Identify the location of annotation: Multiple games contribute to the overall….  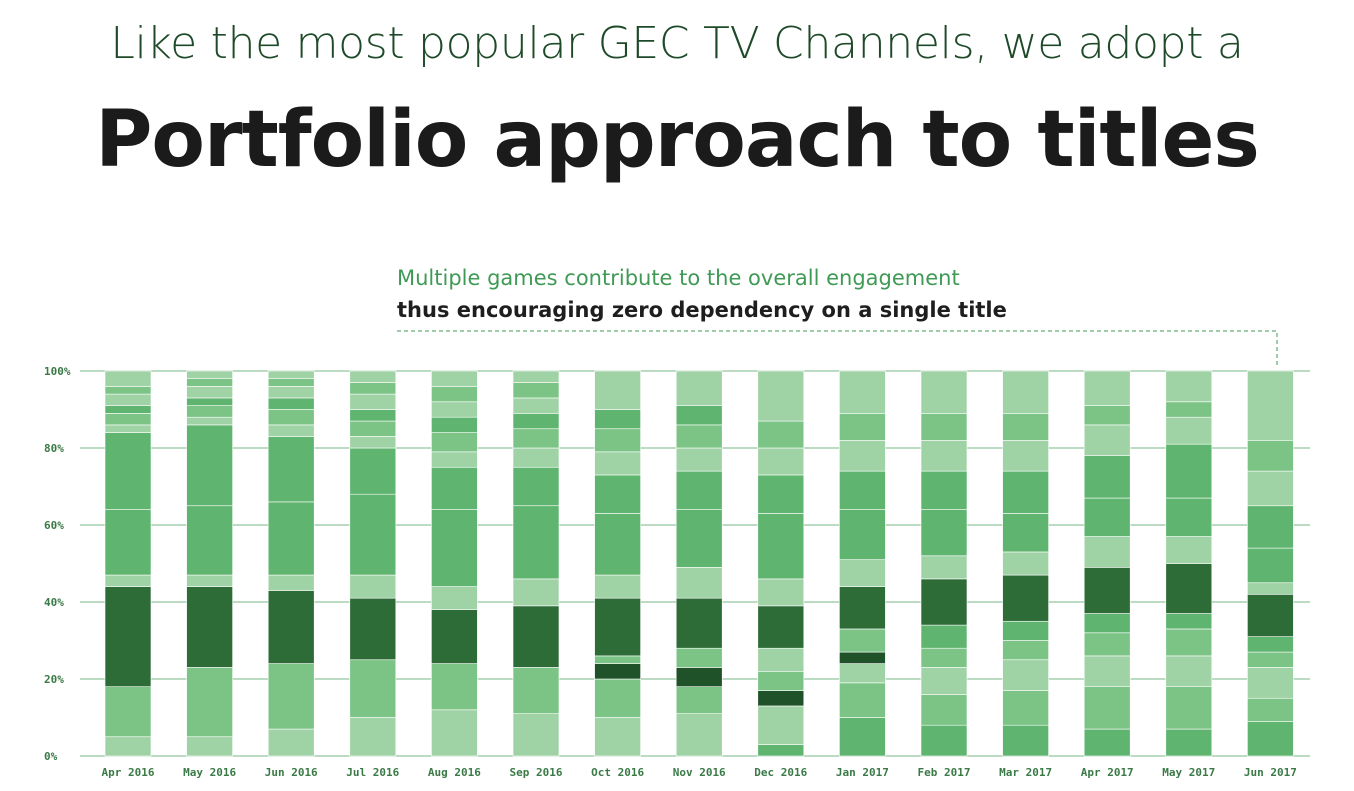
(702, 294).